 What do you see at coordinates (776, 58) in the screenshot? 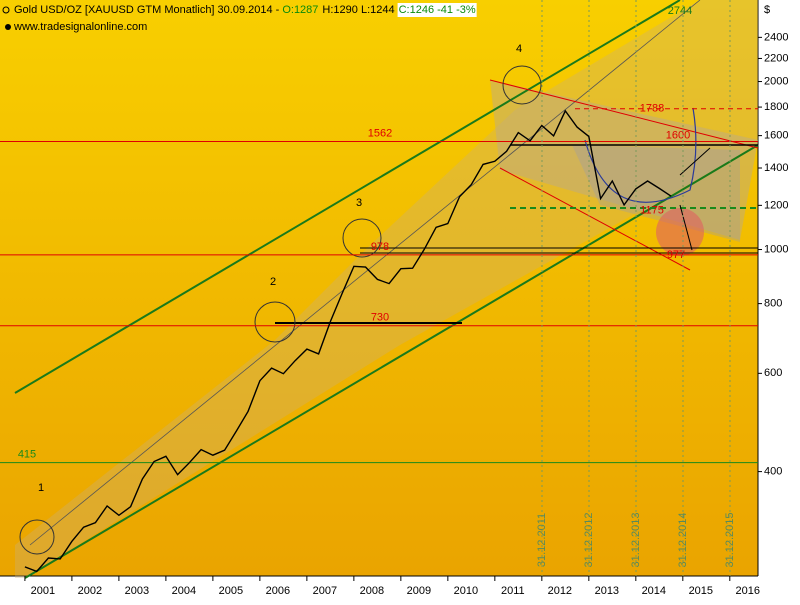
I see `y-tick-label: 2200` at bounding box center [776, 58].